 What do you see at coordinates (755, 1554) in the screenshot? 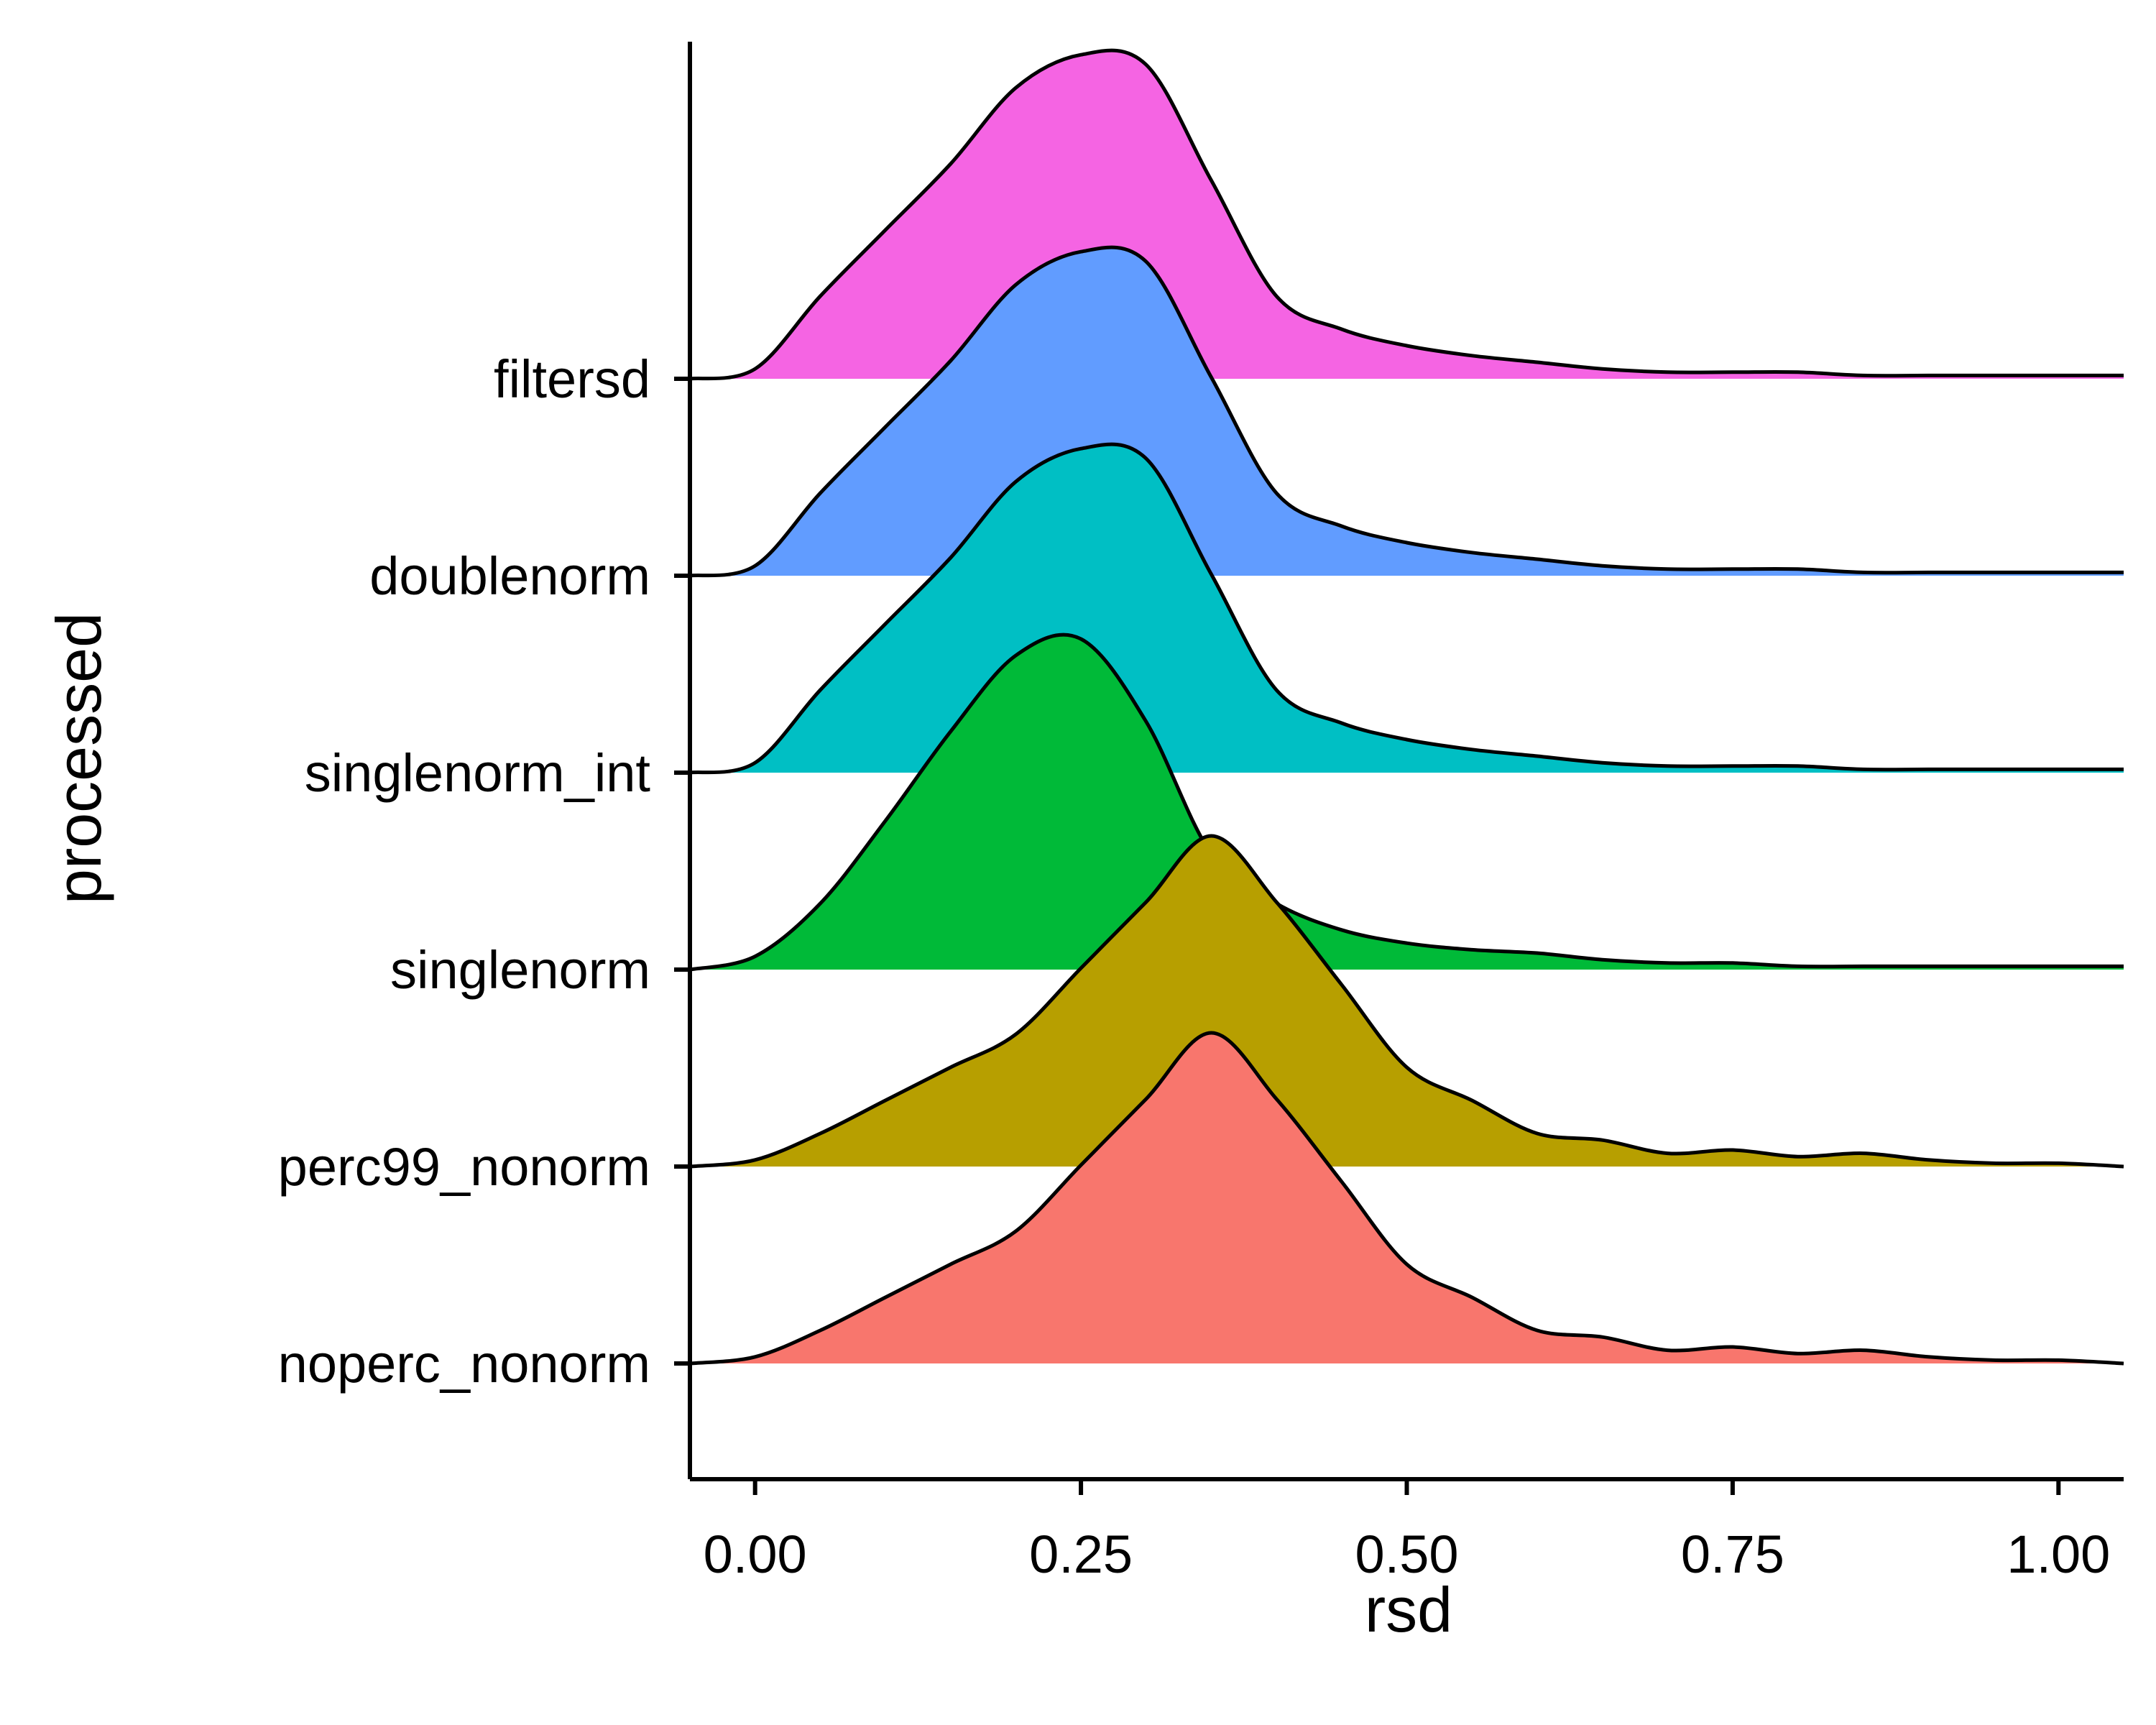
I see `x-tick-label-0: 0.00` at bounding box center [755, 1554].